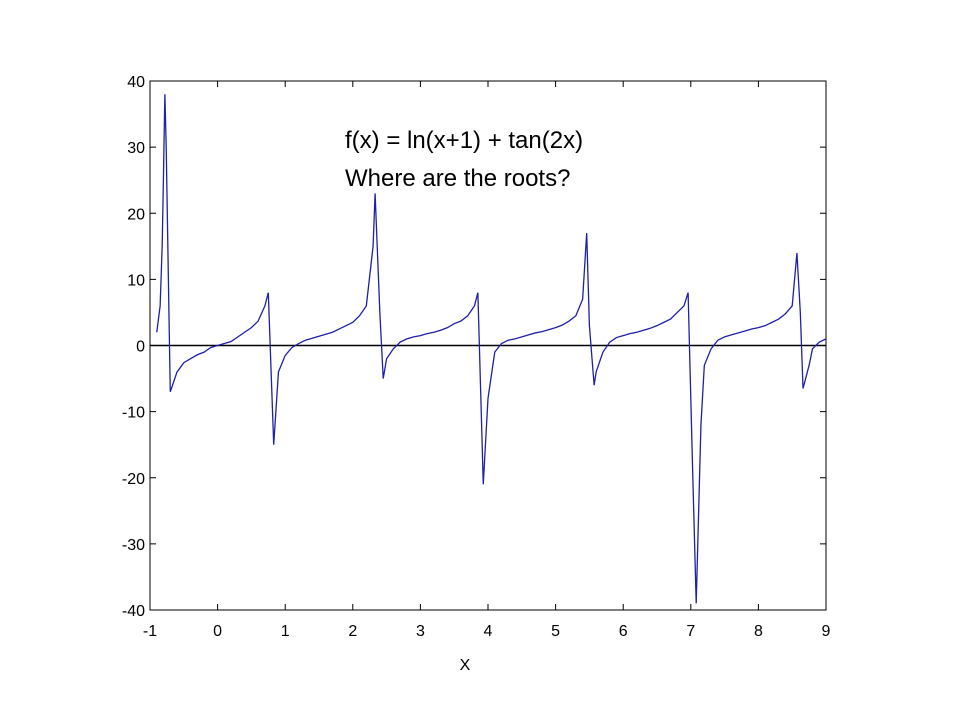 The height and width of the screenshot is (725, 960). I want to click on annotation: Where are the roots?, so click(457, 178).